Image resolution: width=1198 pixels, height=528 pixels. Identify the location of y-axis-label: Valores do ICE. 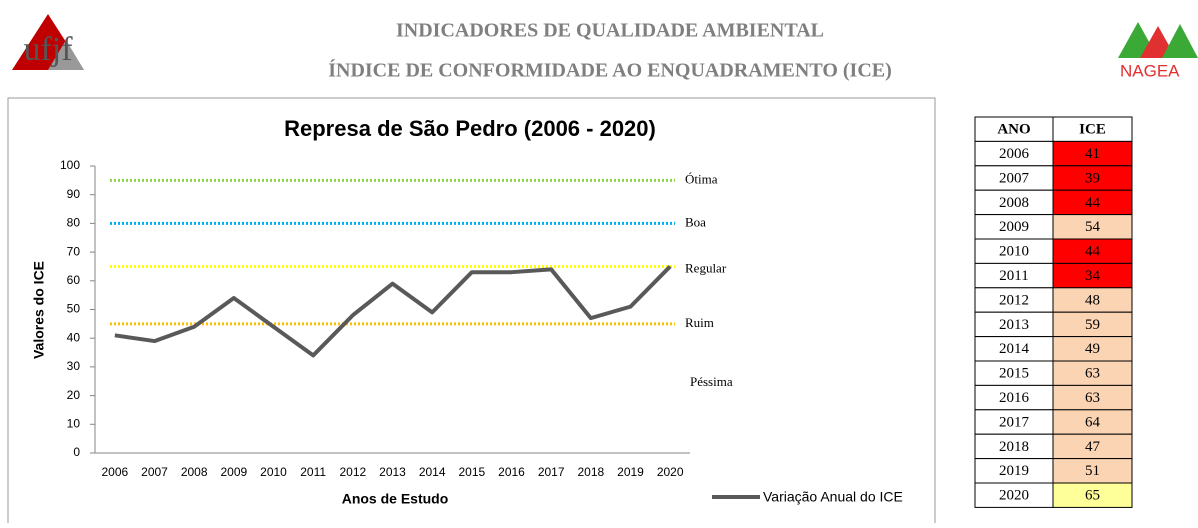
(39, 310).